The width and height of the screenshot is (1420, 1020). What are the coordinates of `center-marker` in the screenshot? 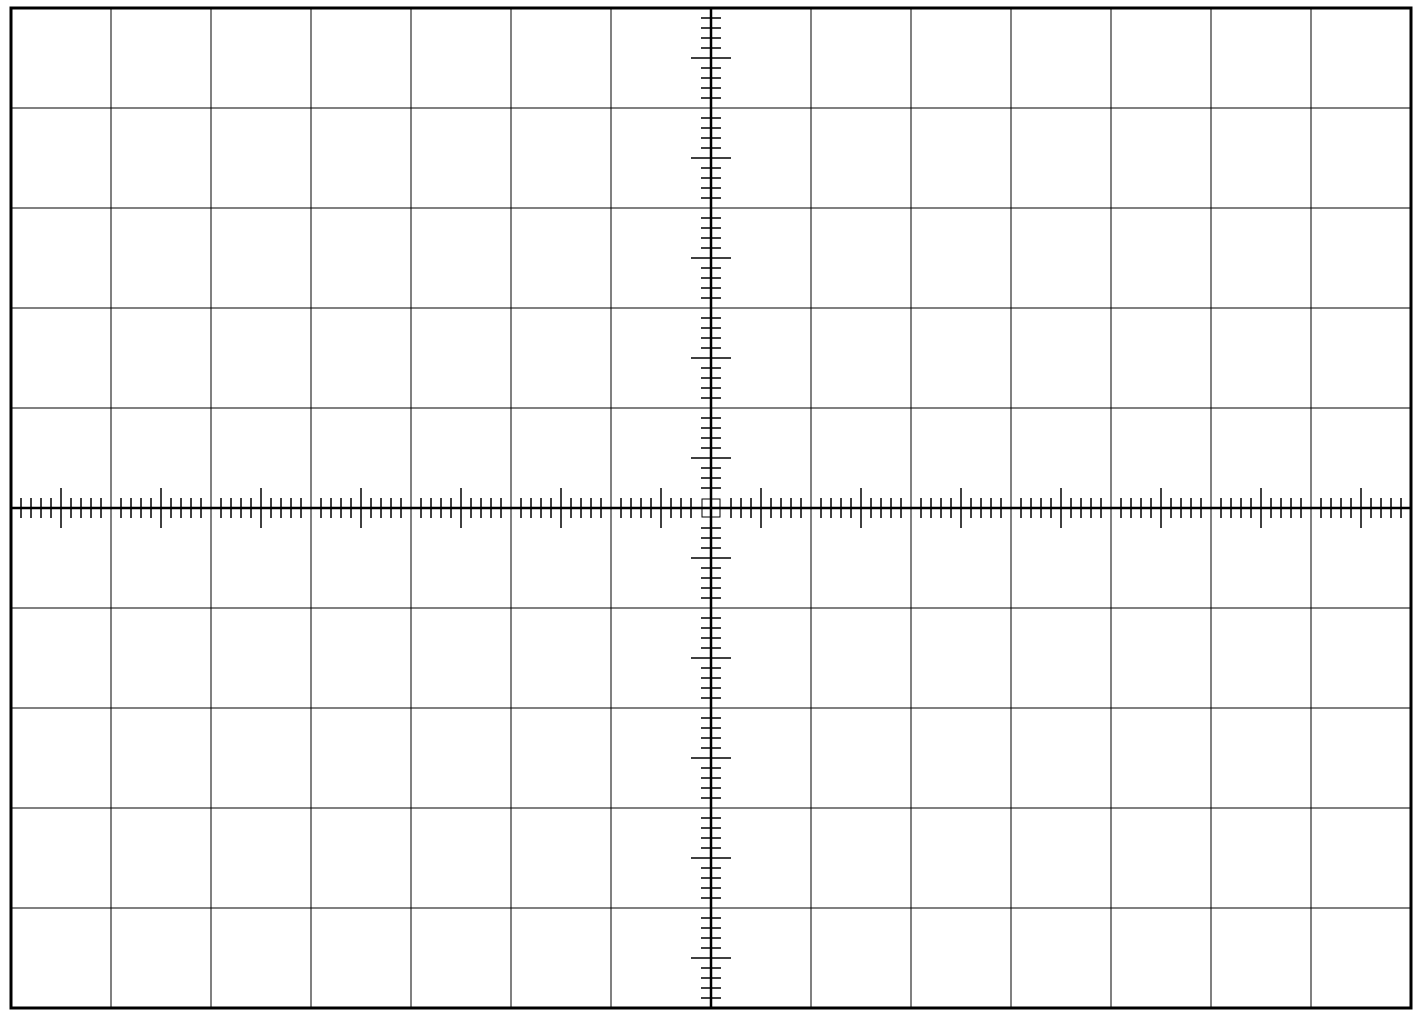 It's located at (711, 508).